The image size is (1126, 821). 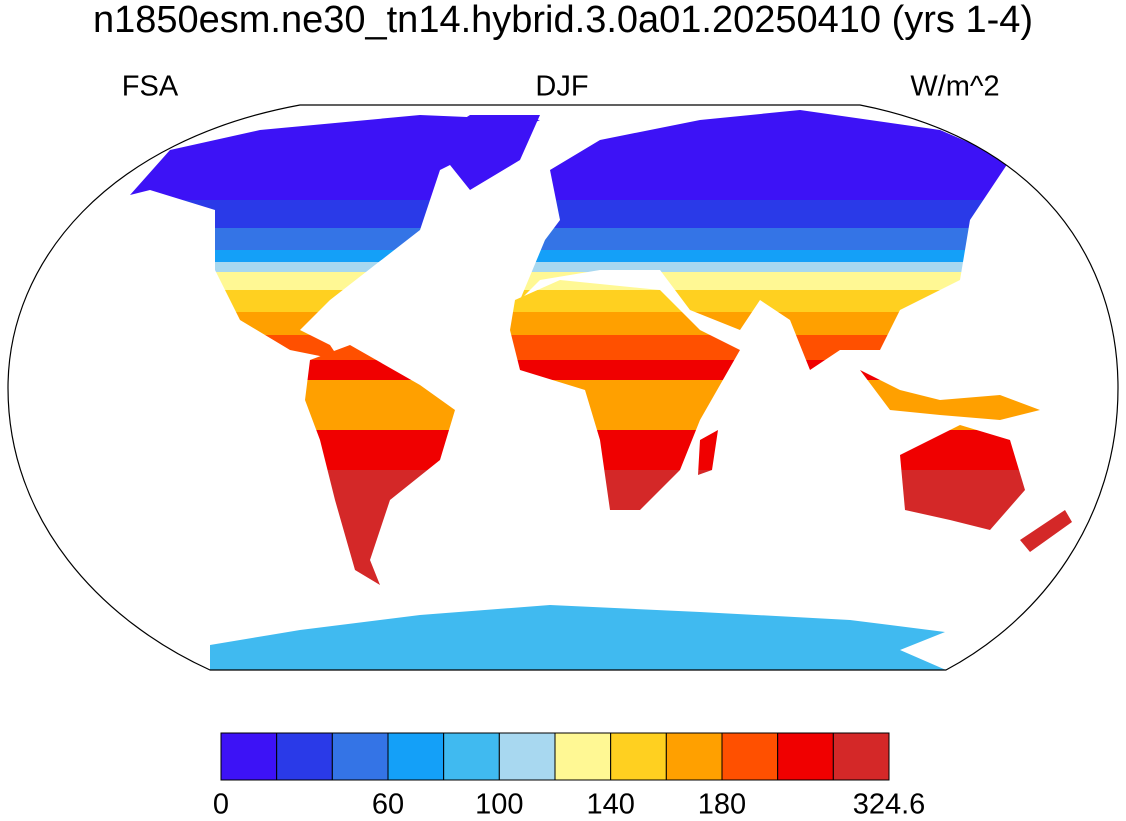 I want to click on colorbar: 0 60 100 140 180 324.6, so click(x=569, y=776).